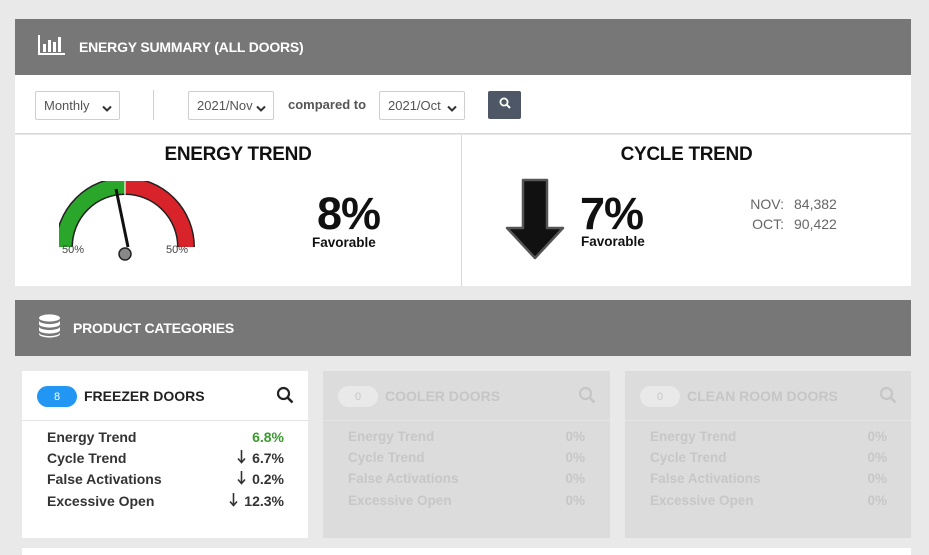  What do you see at coordinates (52, 47) in the screenshot?
I see `bar-chart-icon` at bounding box center [52, 47].